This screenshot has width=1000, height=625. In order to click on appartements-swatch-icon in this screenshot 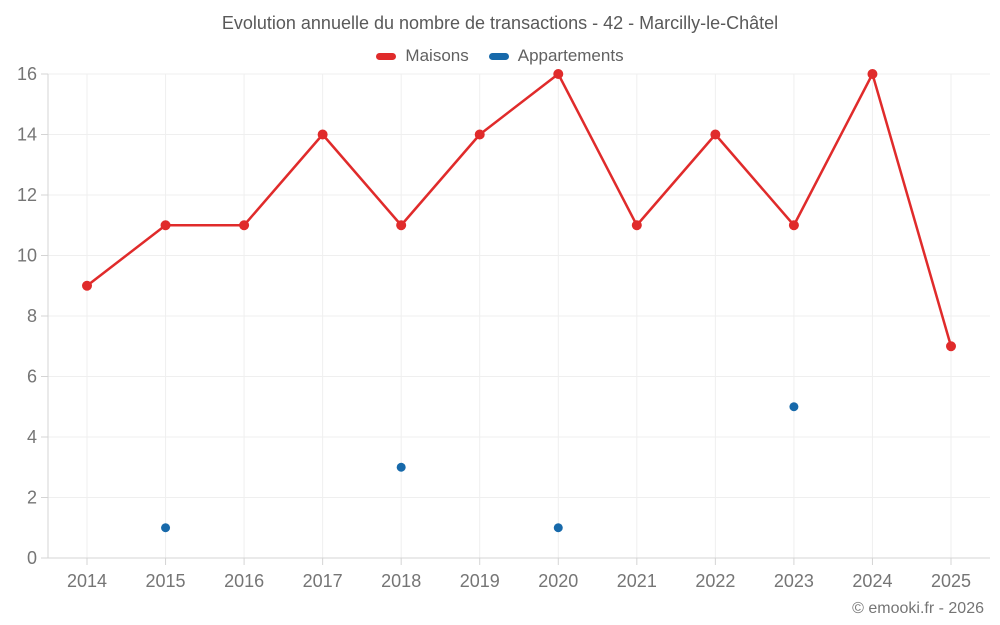, I will do `click(498, 56)`.